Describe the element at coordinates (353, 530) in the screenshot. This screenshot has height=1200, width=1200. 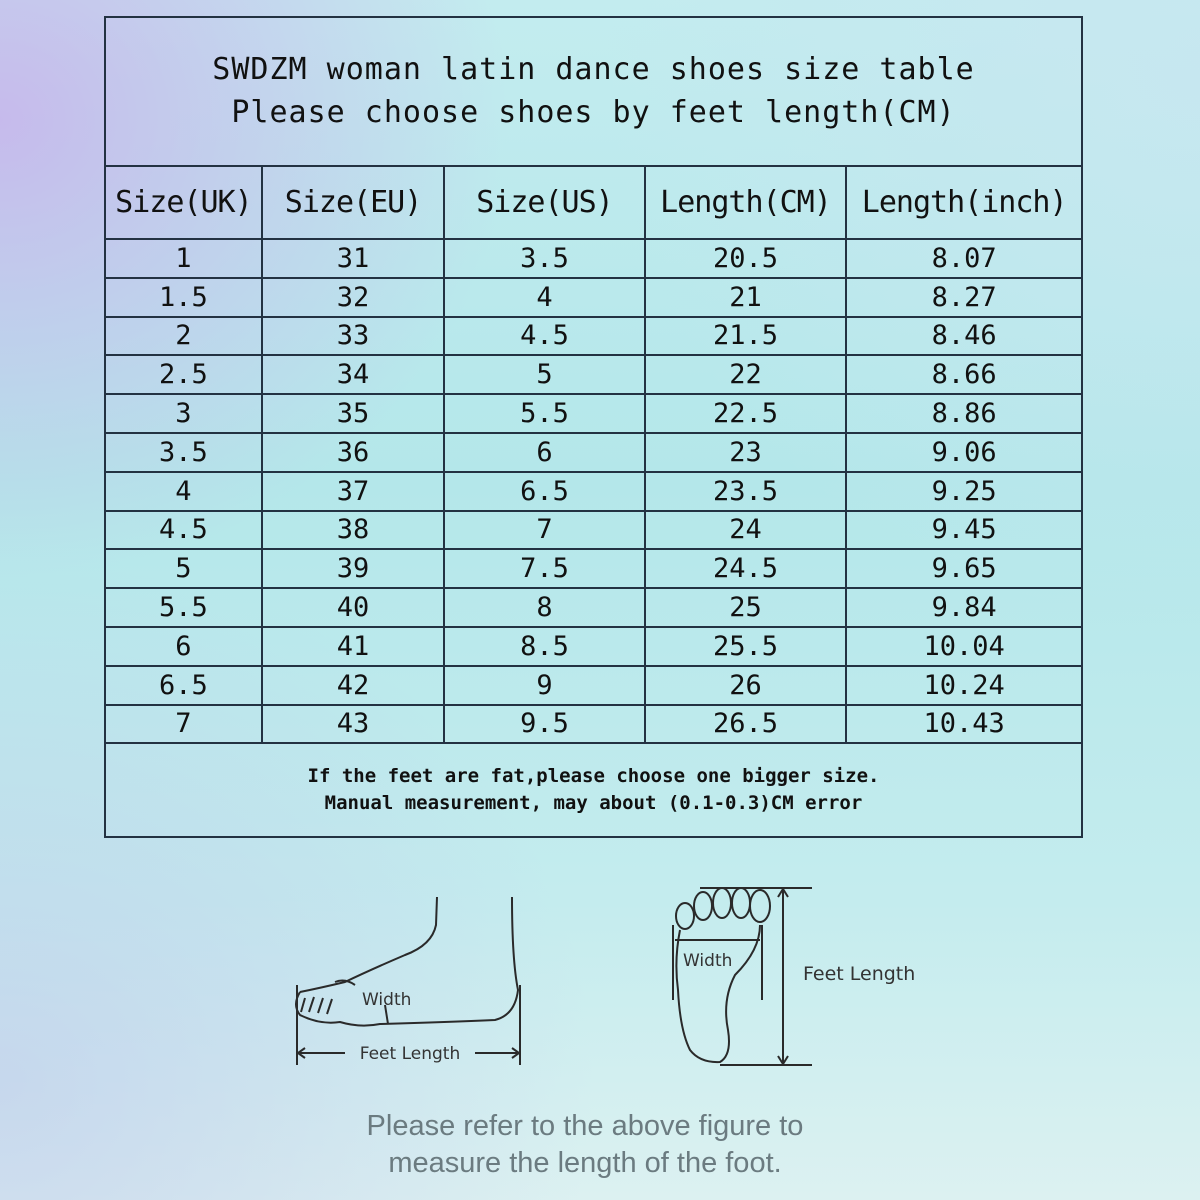
I see `table-cell: 38` at that location.